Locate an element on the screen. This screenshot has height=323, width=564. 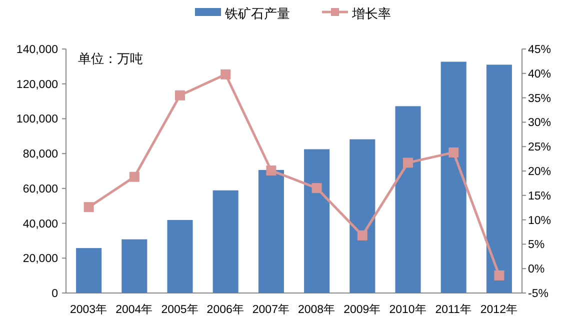
y2-tick-label: 45% is located at coordinates (540, 50).